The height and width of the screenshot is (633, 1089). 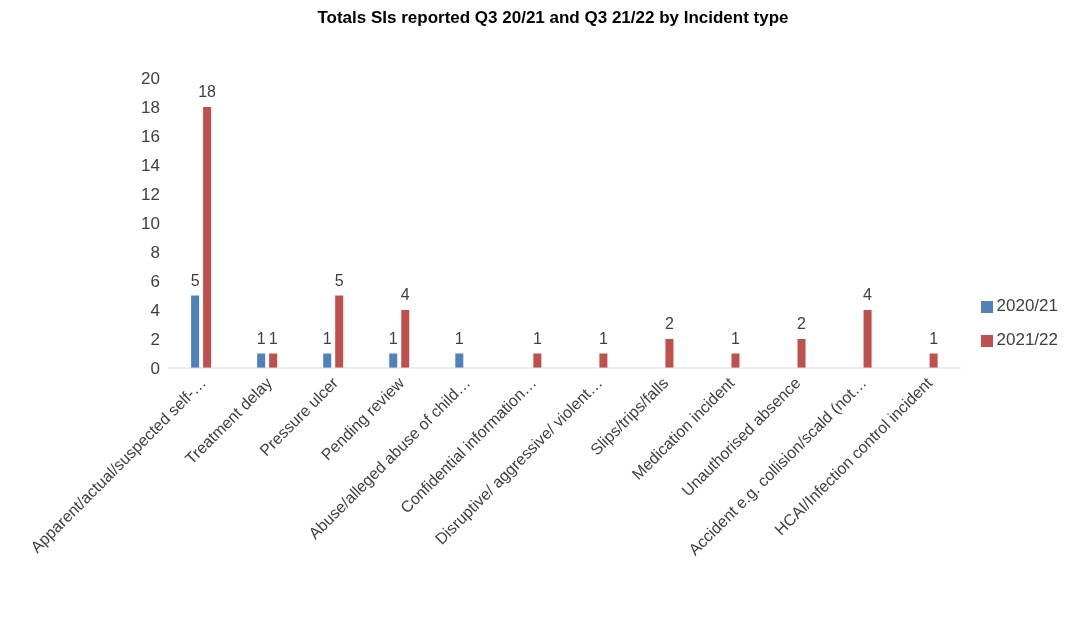 What do you see at coordinates (150, 224) in the screenshot?
I see `y-tick-label: 10` at bounding box center [150, 224].